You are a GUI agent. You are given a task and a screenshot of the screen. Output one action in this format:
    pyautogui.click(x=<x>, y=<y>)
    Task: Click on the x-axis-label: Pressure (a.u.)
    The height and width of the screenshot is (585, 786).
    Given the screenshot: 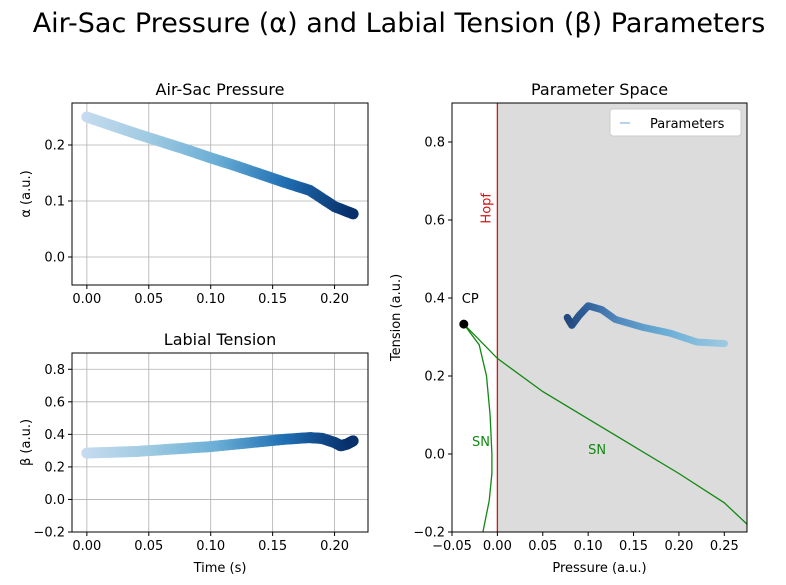 What is the action you would take?
    pyautogui.click(x=599, y=568)
    